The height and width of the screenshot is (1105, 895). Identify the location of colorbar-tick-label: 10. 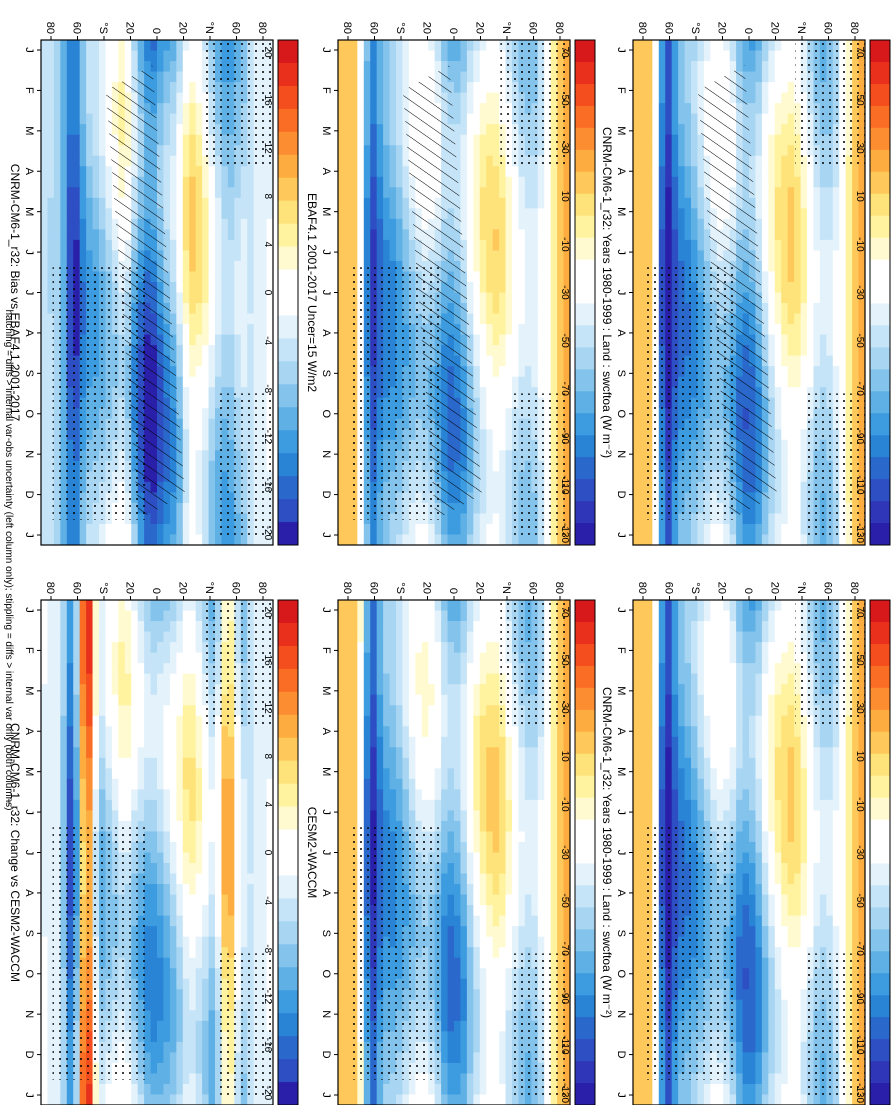
(859, 197).